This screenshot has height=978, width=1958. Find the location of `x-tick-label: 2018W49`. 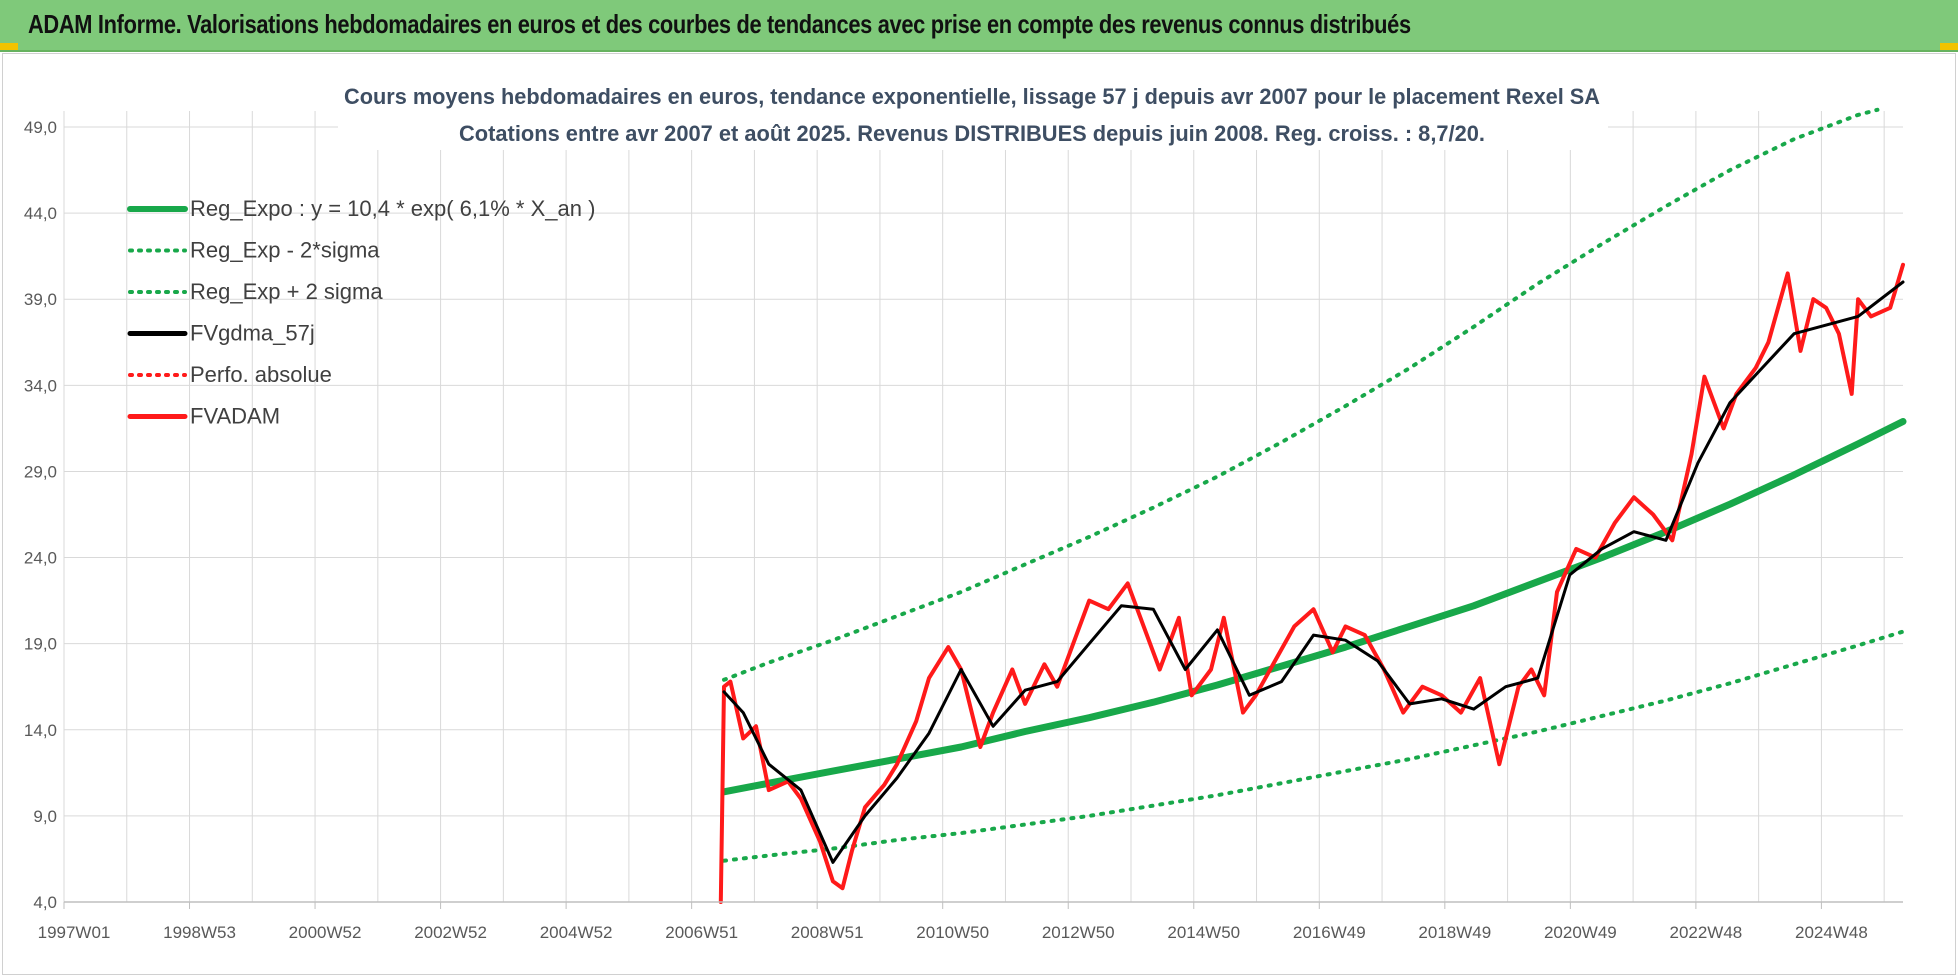

x-tick-label: 2018W49 is located at coordinates (1454, 932).